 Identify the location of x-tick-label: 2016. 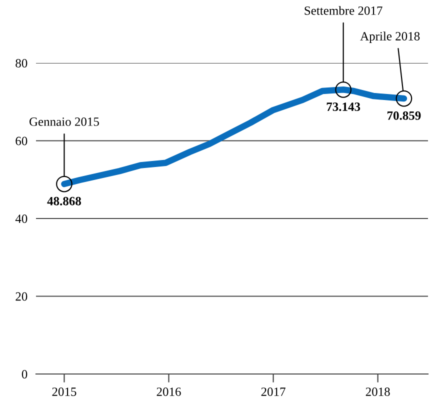
(168, 392).